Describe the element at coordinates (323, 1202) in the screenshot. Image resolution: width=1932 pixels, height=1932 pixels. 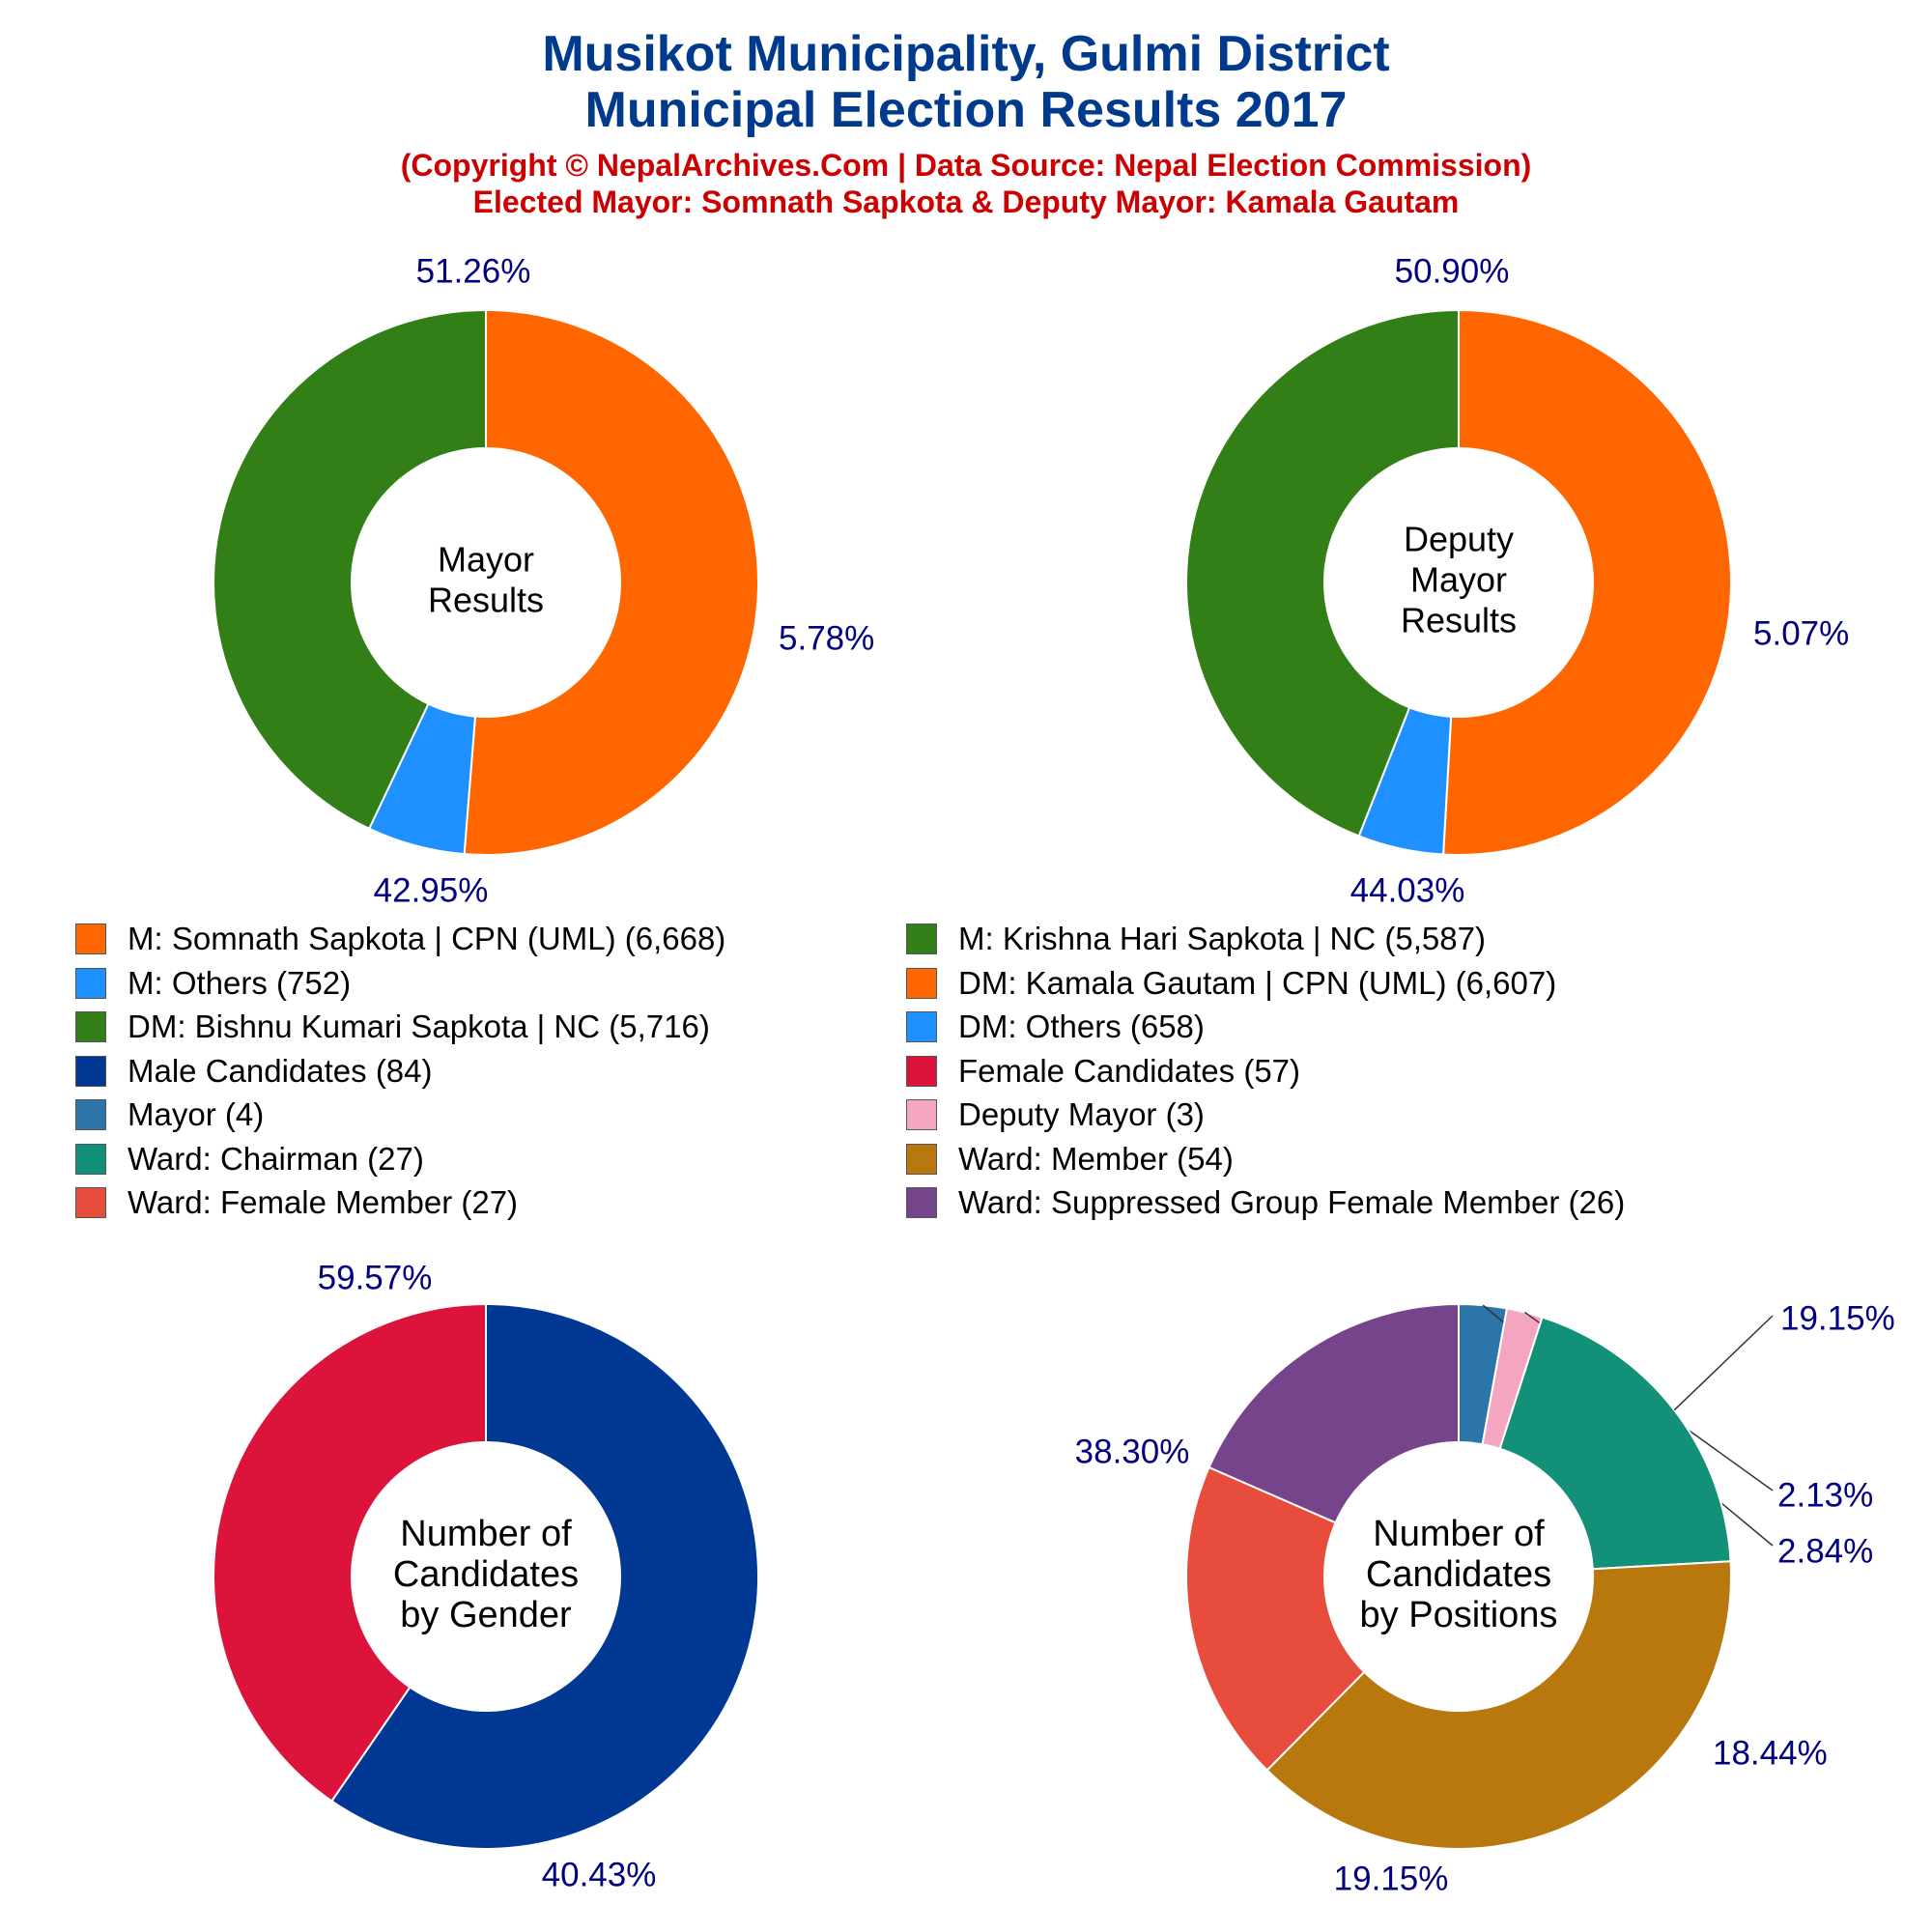
I see `legend-label: Ward: Female Member (27)` at that location.